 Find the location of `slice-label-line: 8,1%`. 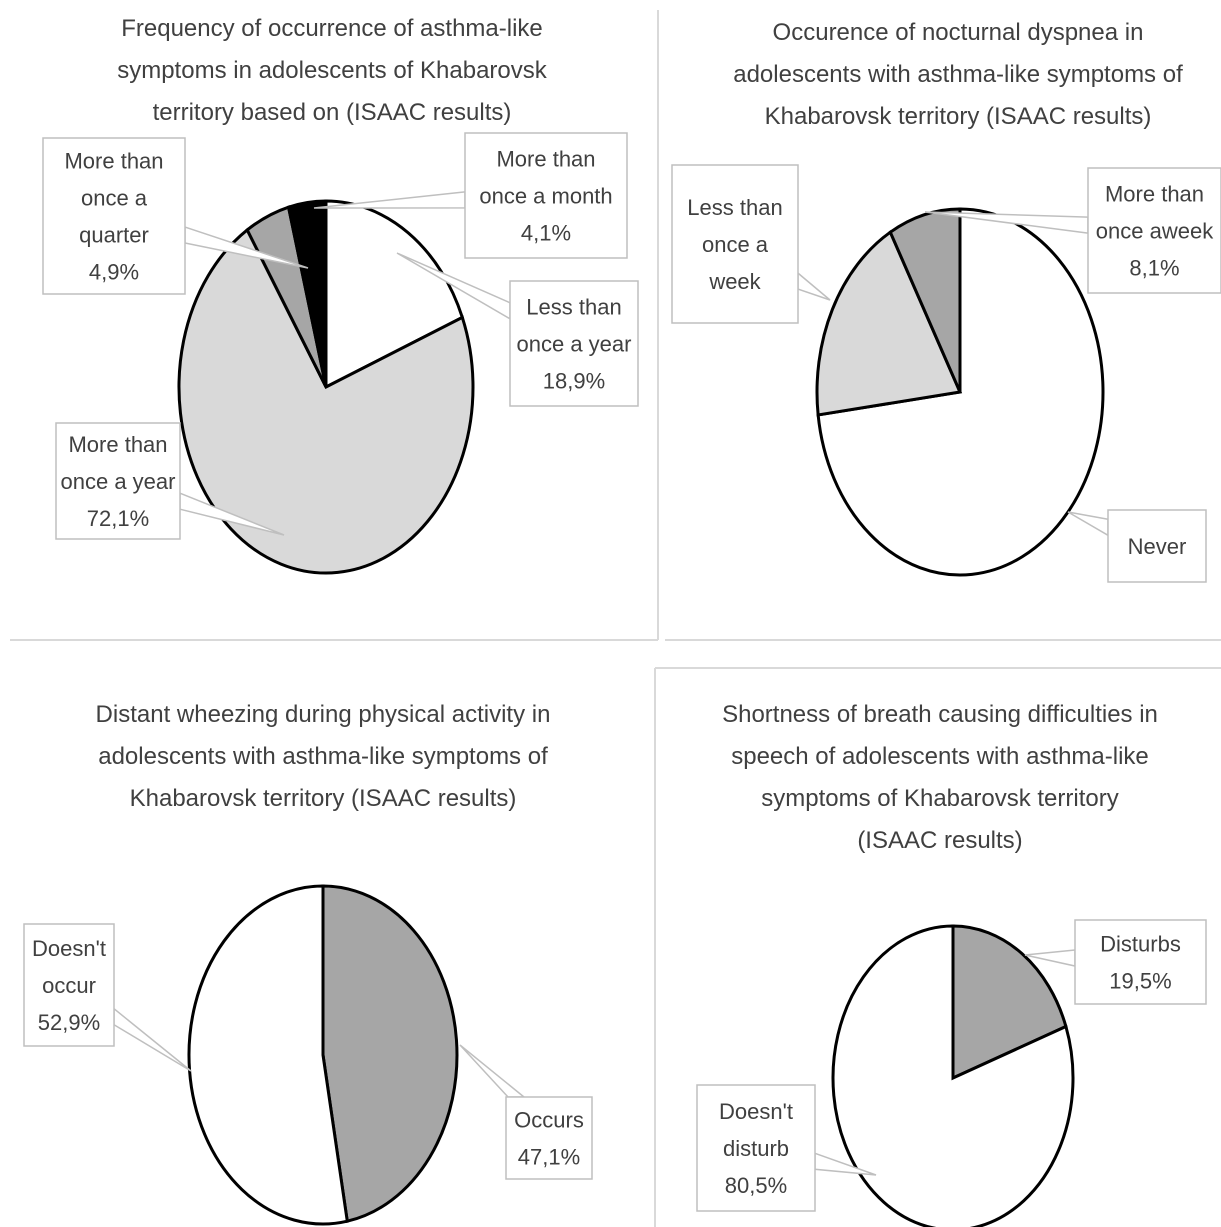

slice-label-line: 8,1% is located at coordinates (1154, 268).